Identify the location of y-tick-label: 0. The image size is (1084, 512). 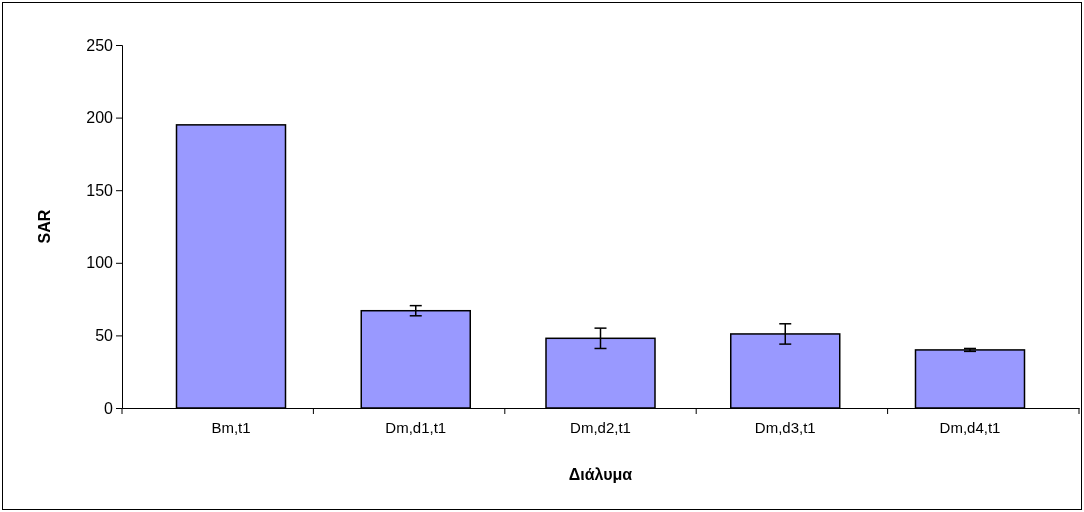
(109, 408).